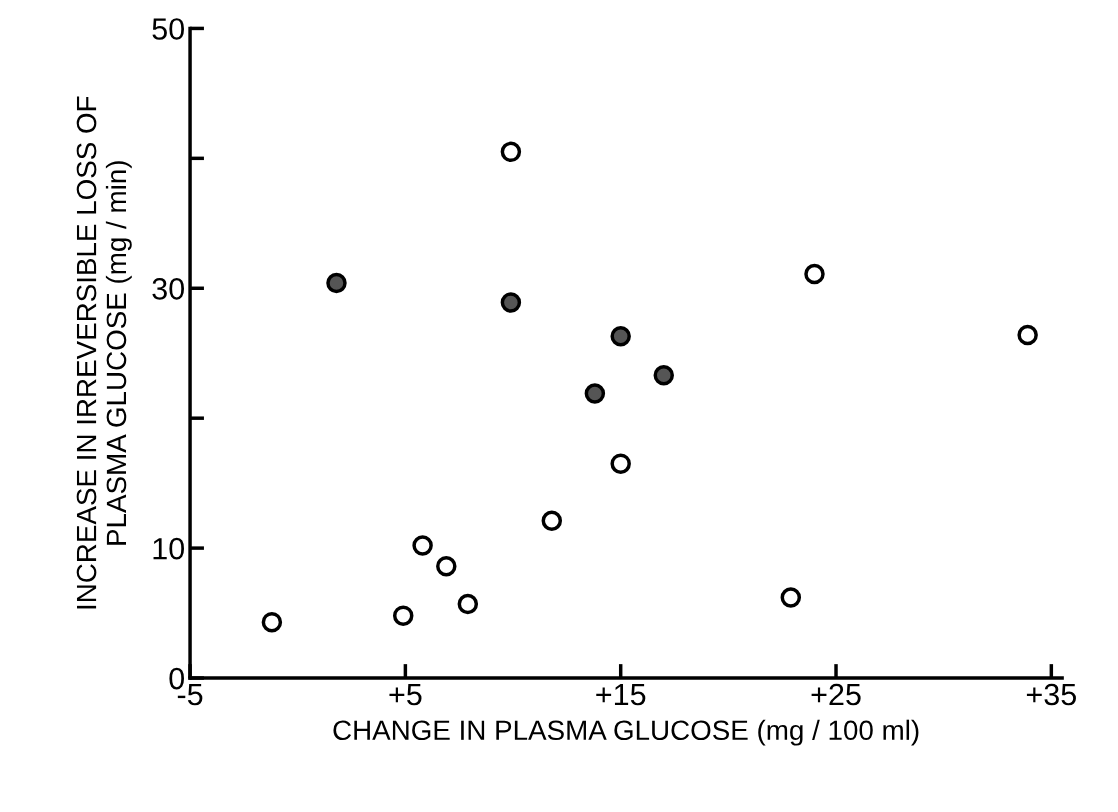 The width and height of the screenshot is (1118, 812). I want to click on y-tick-label: 30, so click(168, 289).